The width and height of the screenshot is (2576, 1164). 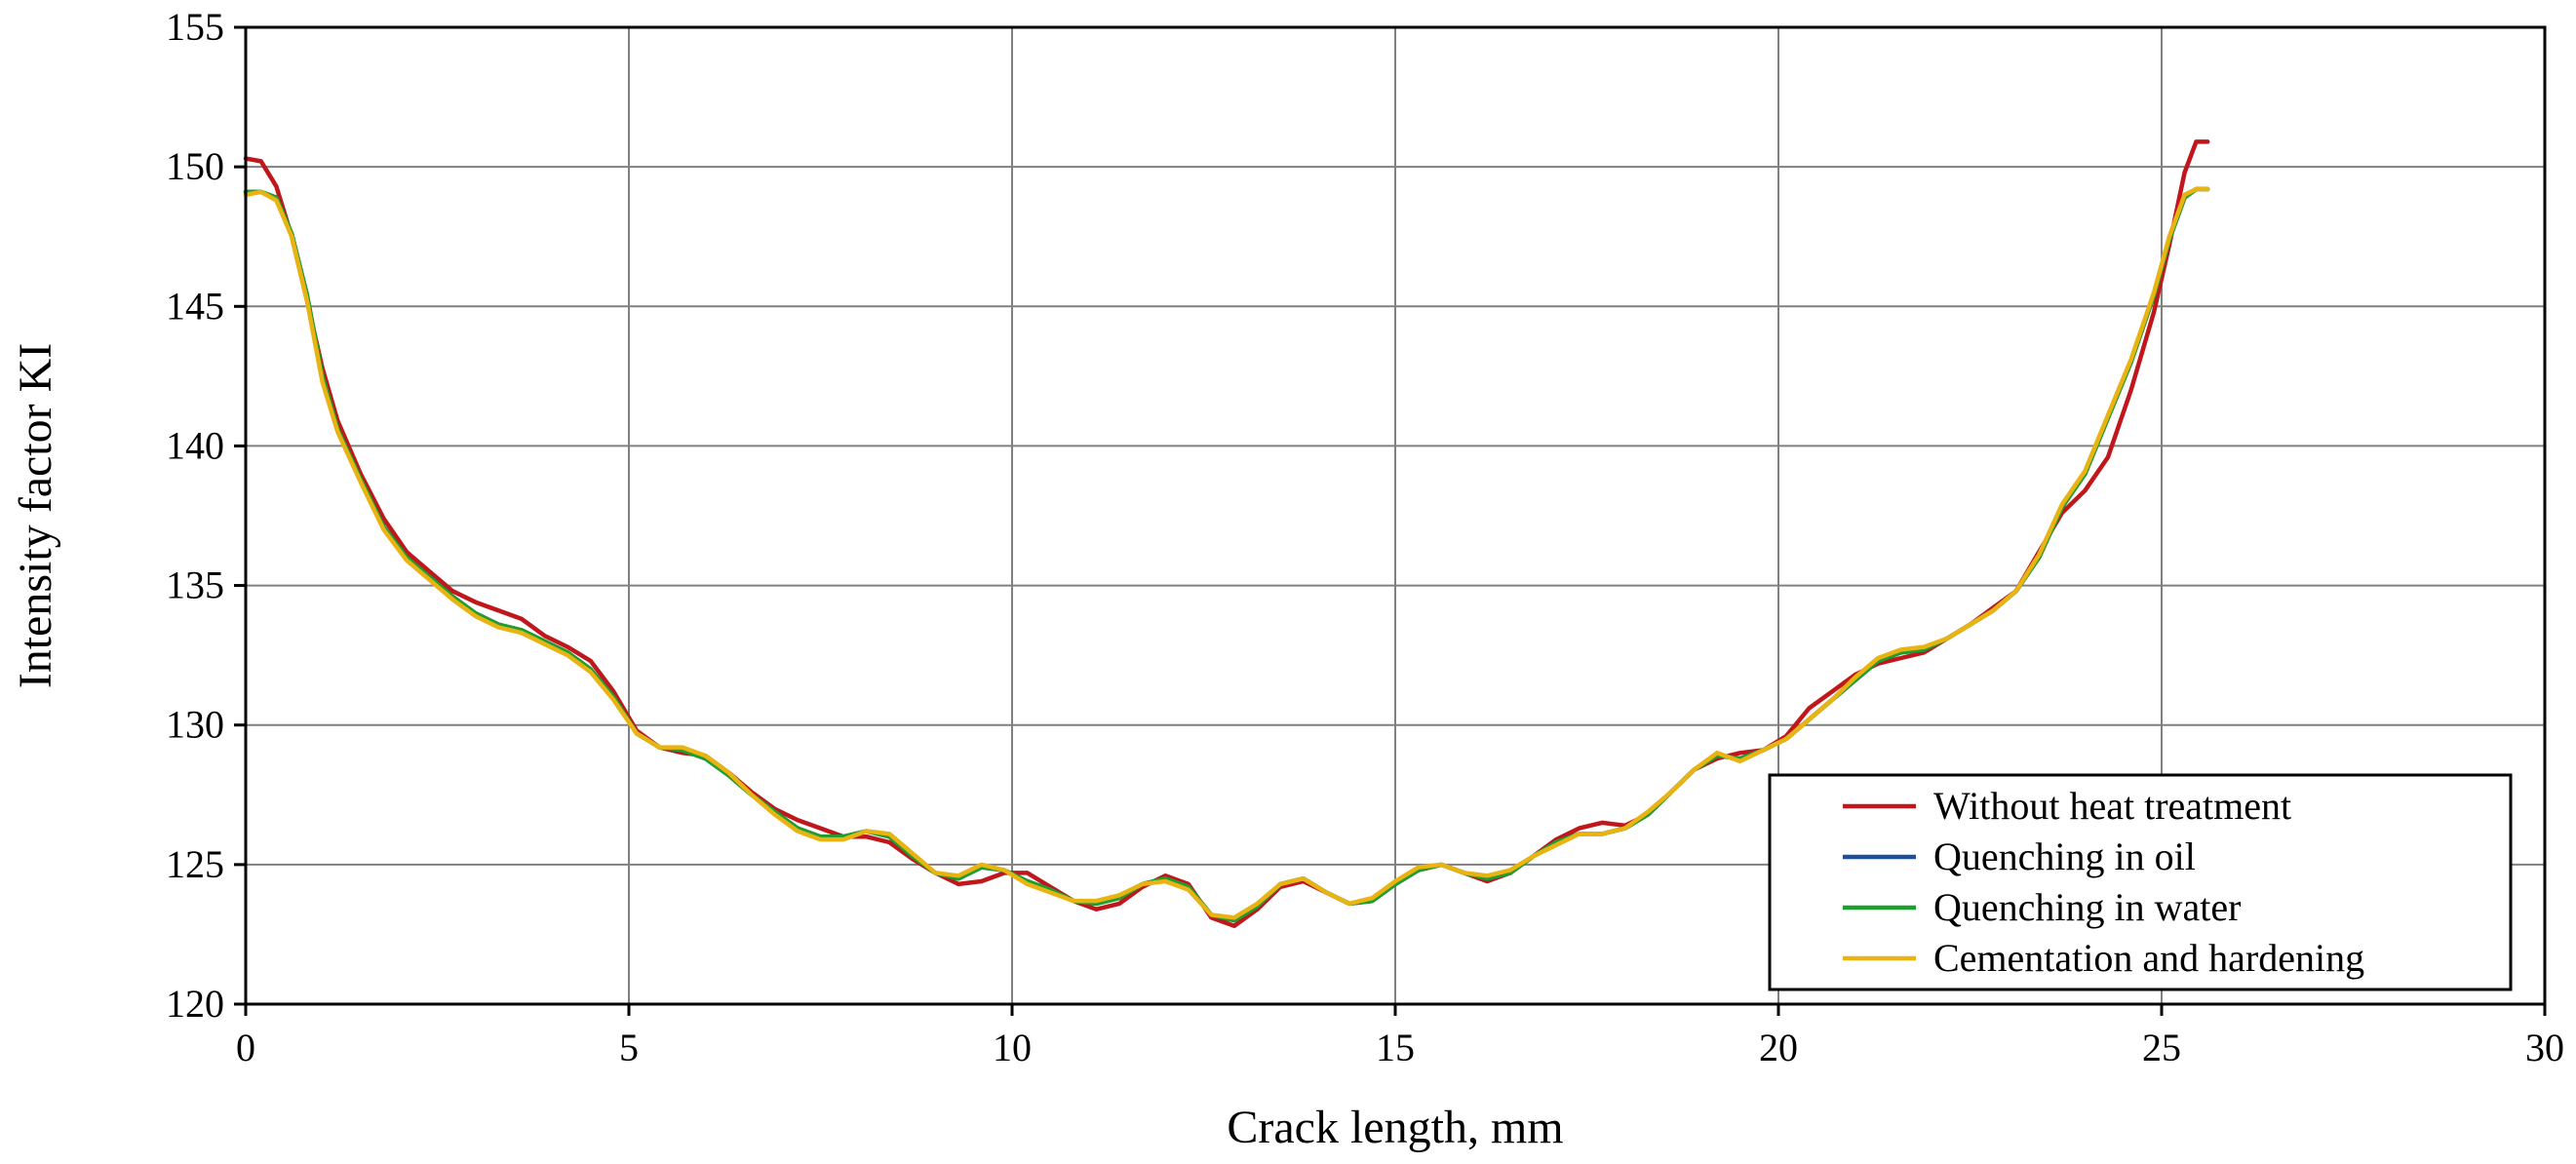 I want to click on y-axis-title: Intensity factor KI, so click(x=35, y=516).